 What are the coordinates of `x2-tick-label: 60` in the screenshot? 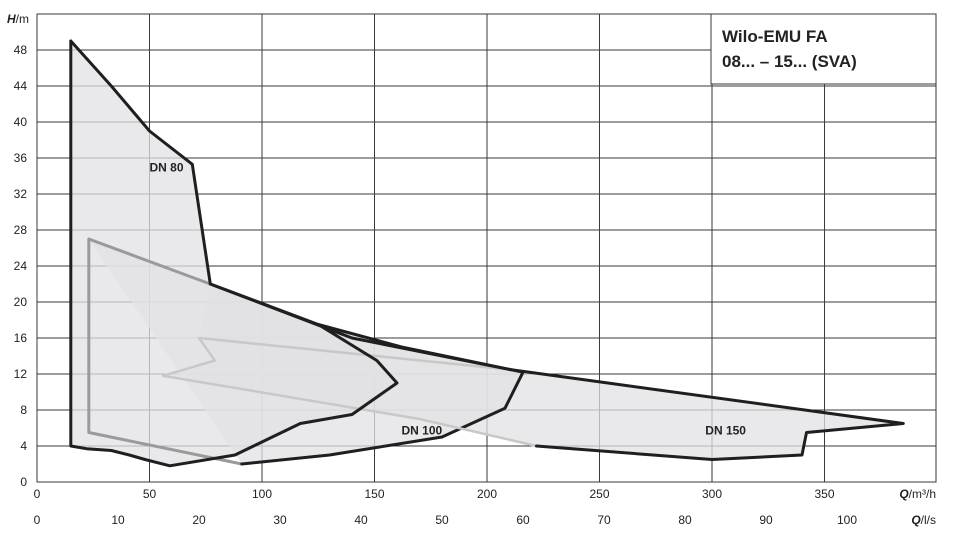 It's located at (523, 520).